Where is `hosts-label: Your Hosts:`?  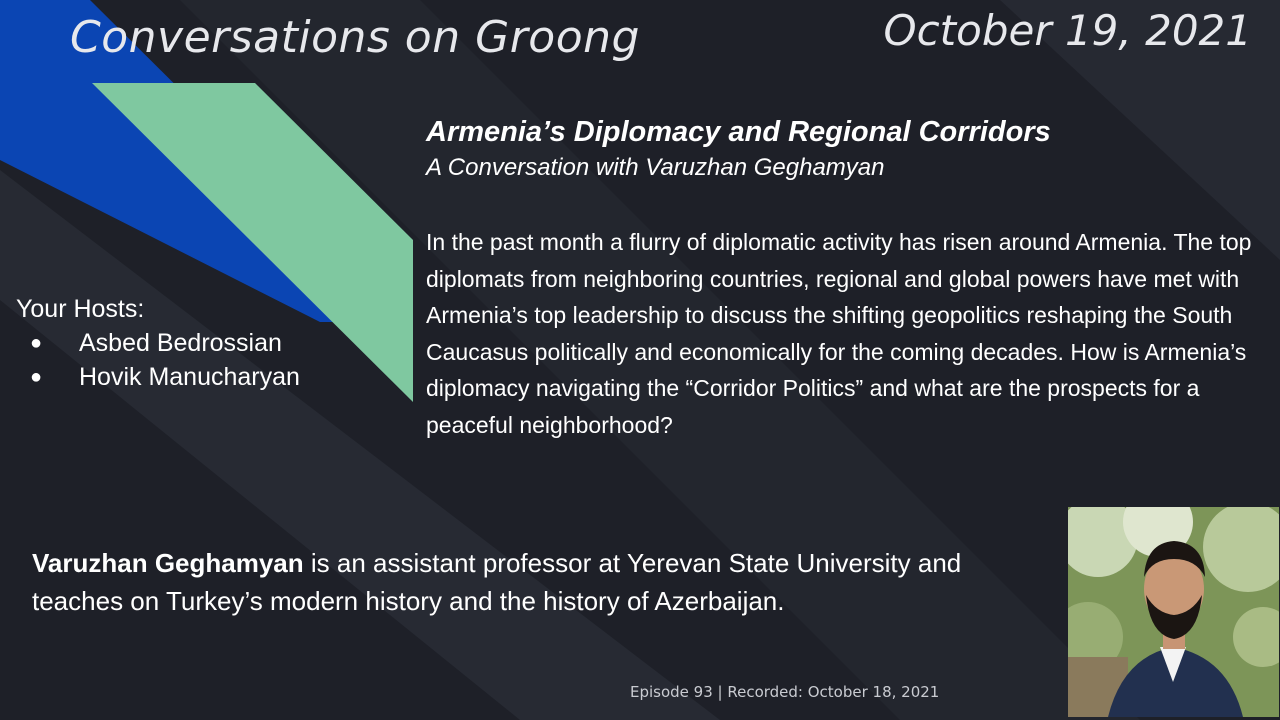
hosts-label: Your Hosts: is located at coordinates (80, 309).